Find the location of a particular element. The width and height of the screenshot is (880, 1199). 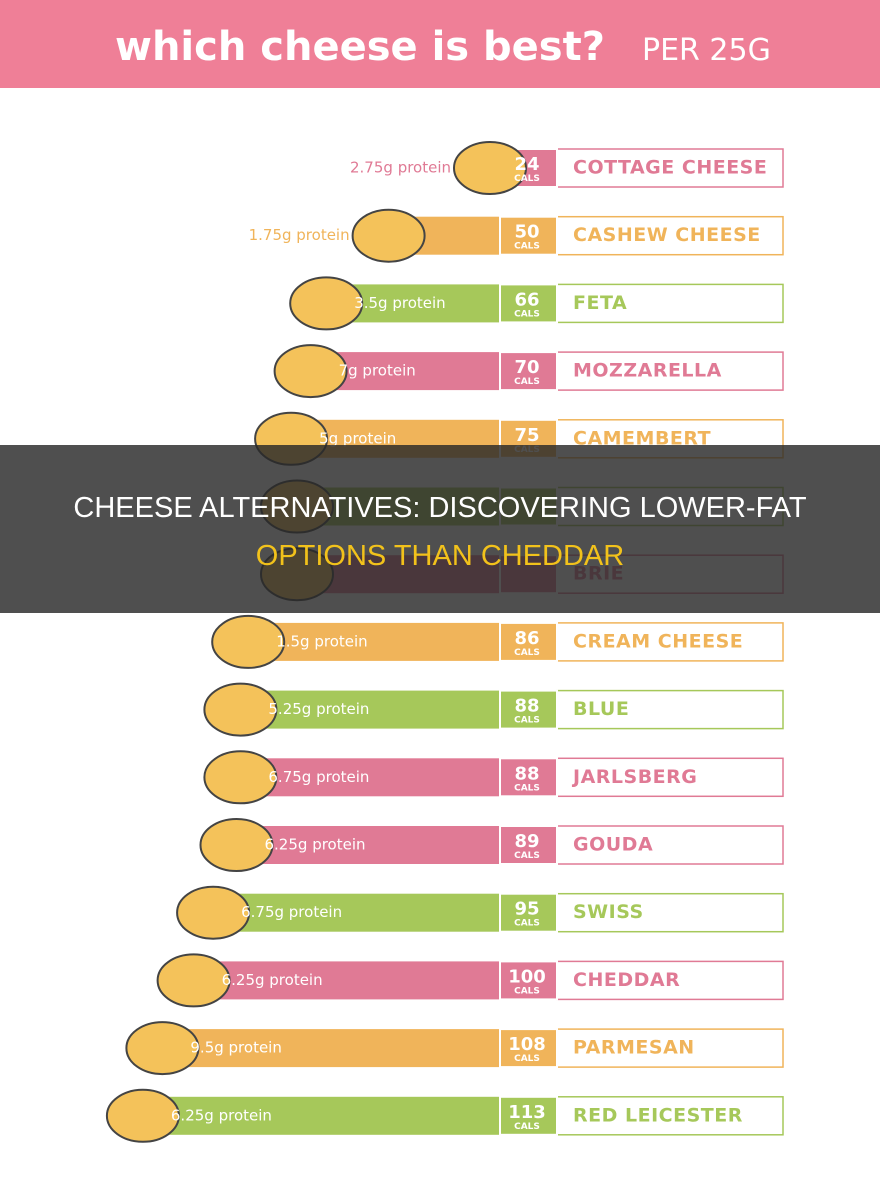

cheese-name: MOZZARELLA is located at coordinates (647, 371).